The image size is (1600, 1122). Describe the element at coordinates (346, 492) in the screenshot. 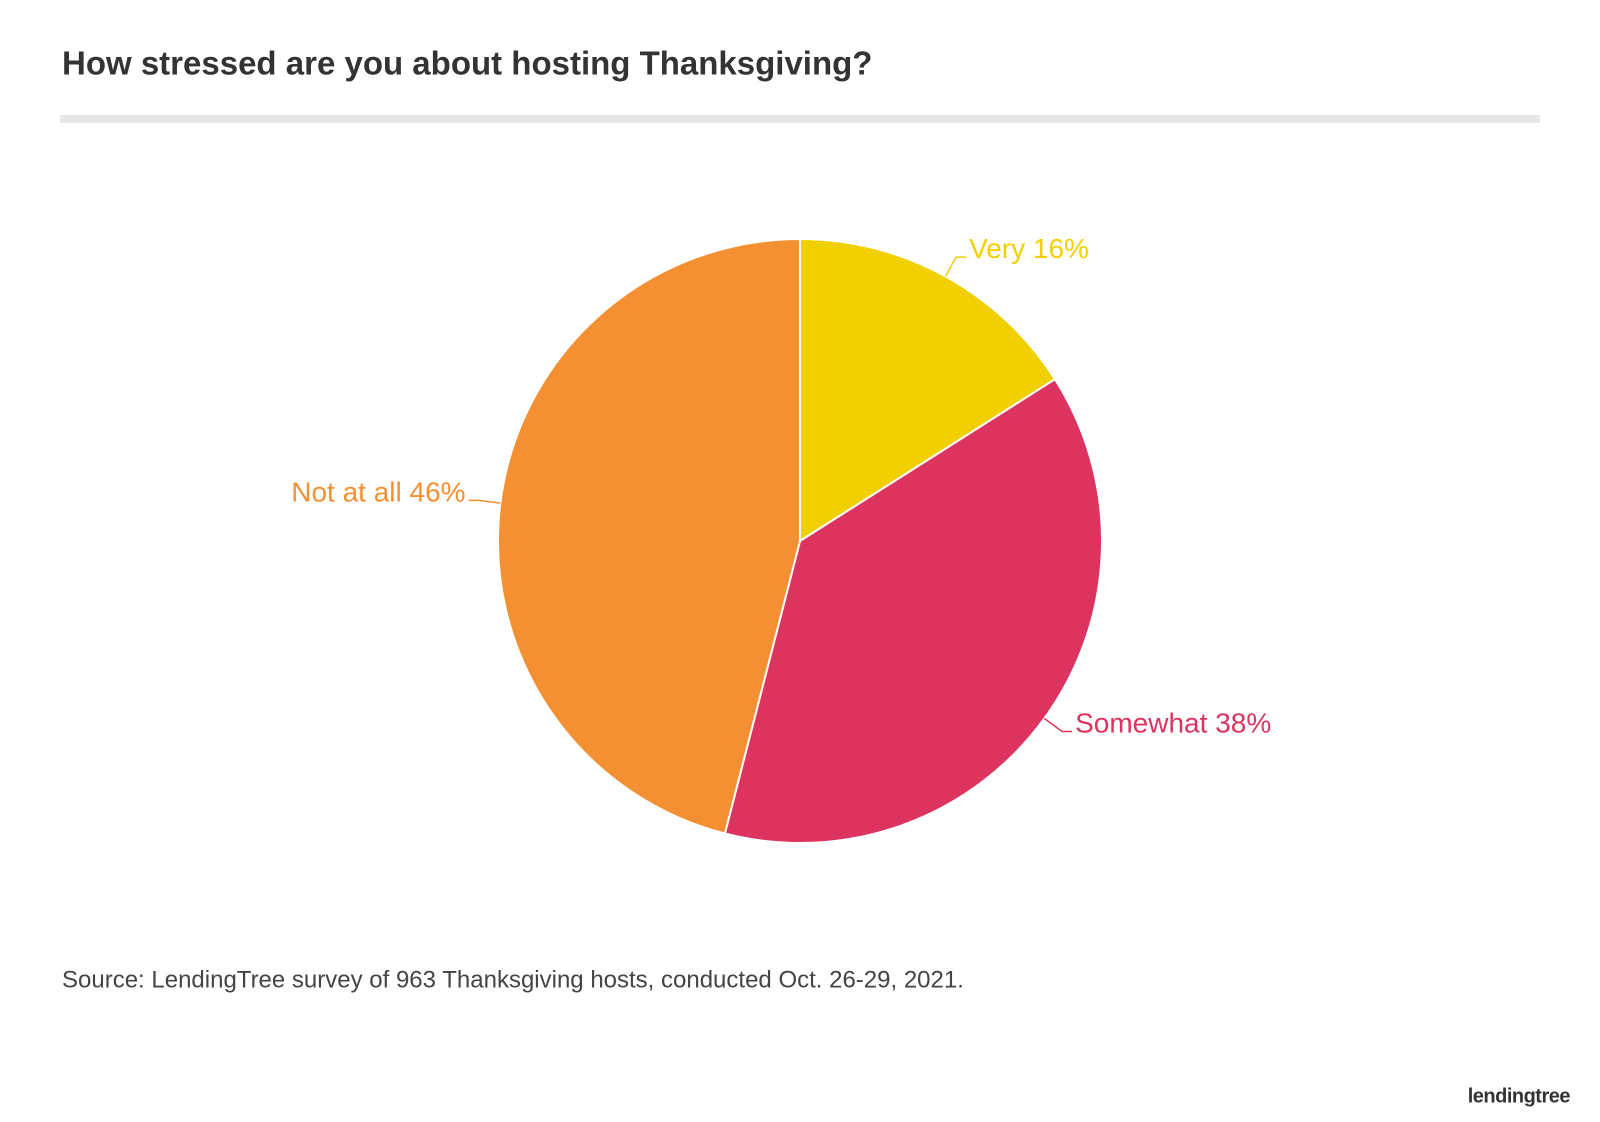

I see `category-label: Not at all` at that location.